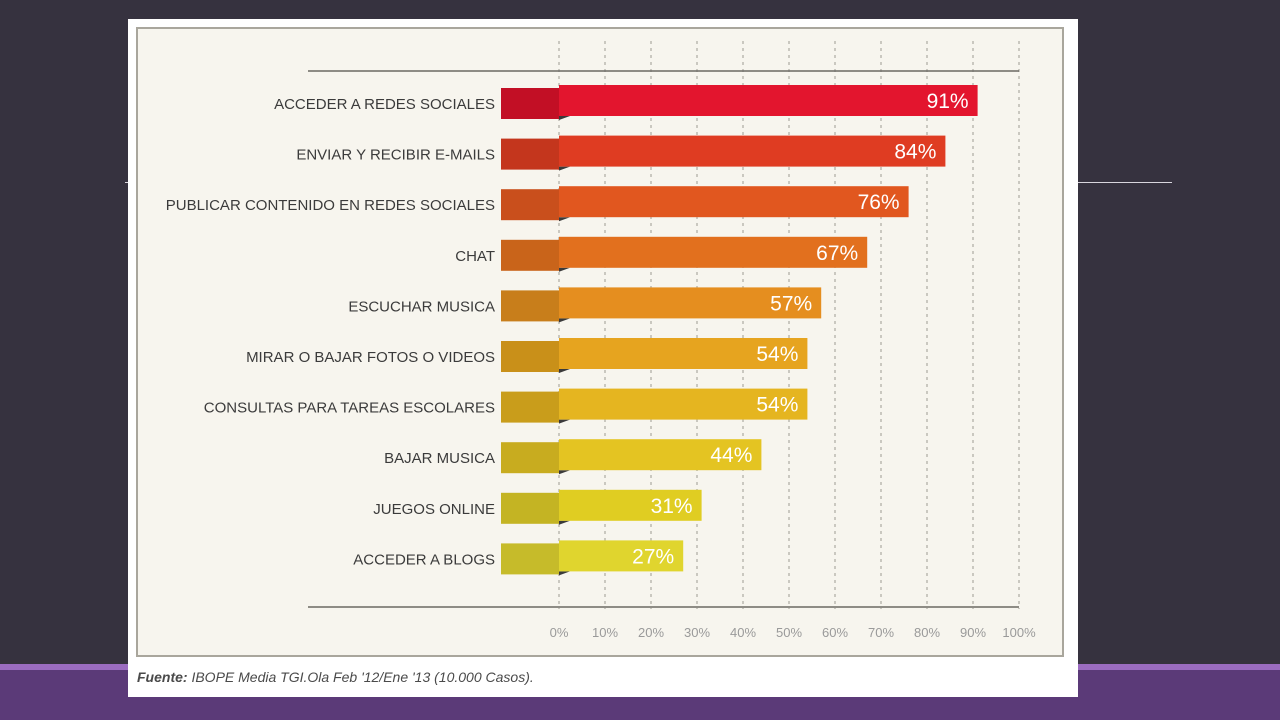 This screenshot has height=720, width=1280. I want to click on category-label-0: ACCEDER A REDES SOCIALES, so click(384, 104).